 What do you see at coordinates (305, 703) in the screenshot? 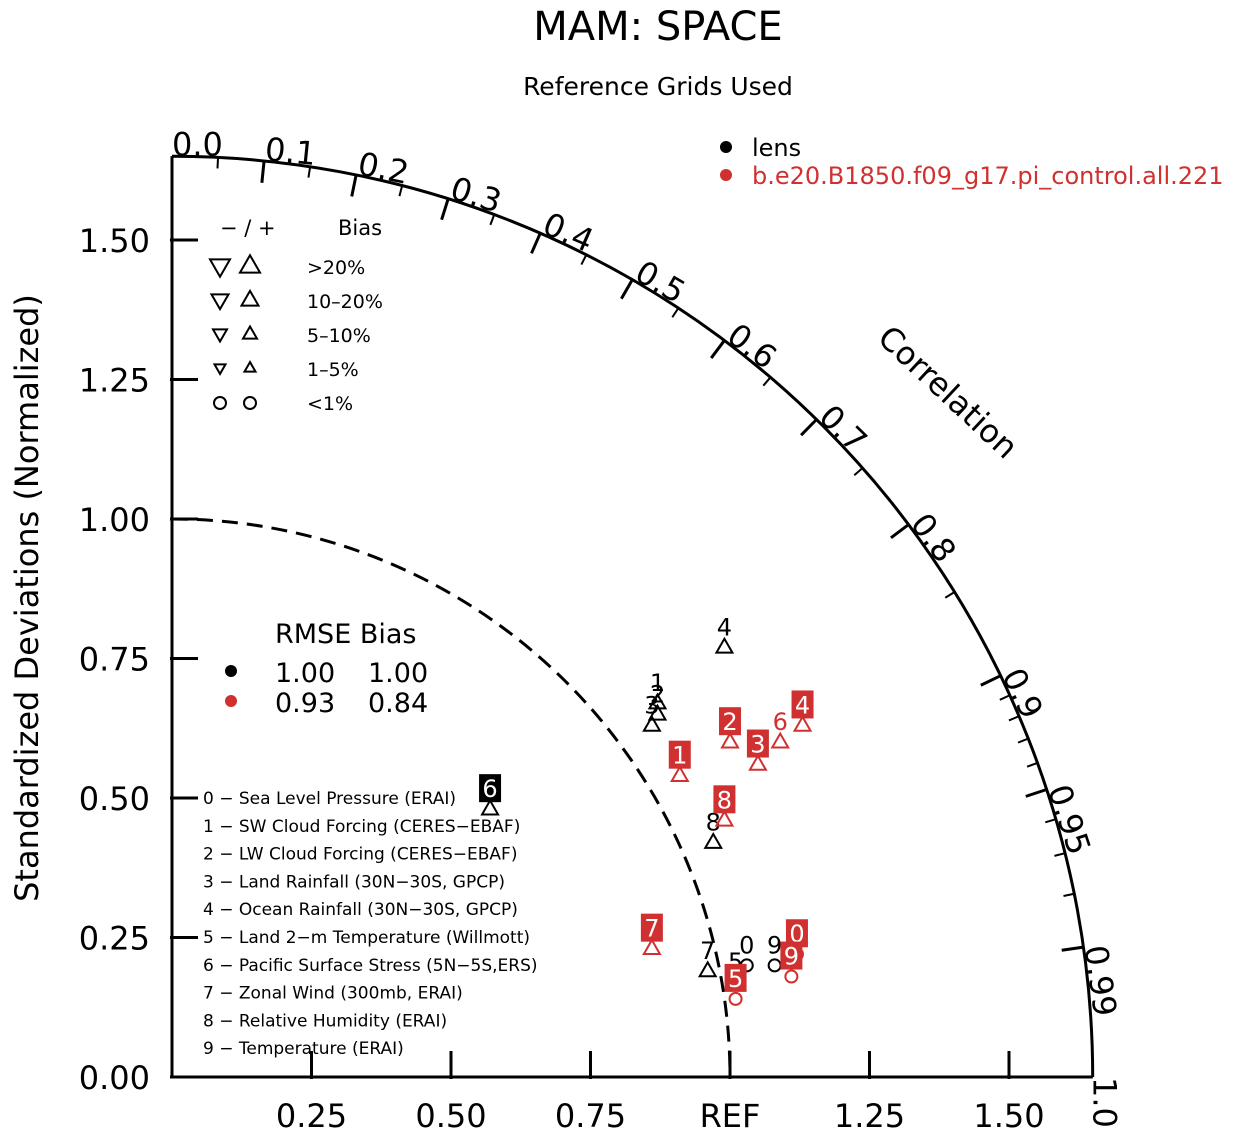
I see `summary-rmse: 0.93` at bounding box center [305, 703].